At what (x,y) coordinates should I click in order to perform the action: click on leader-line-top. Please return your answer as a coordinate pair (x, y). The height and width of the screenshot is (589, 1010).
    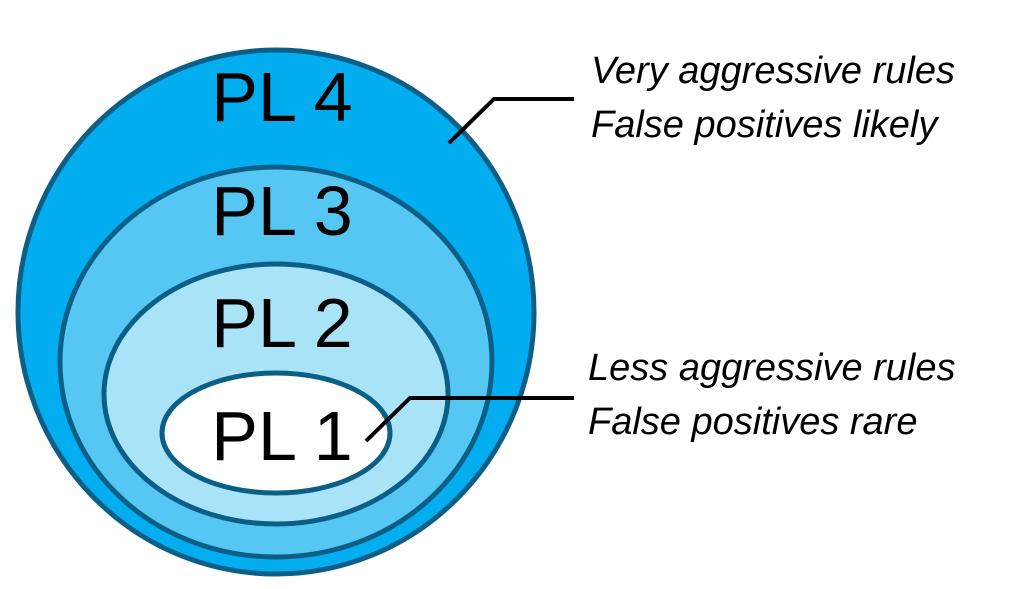
    Looking at the image, I should click on (510, 121).